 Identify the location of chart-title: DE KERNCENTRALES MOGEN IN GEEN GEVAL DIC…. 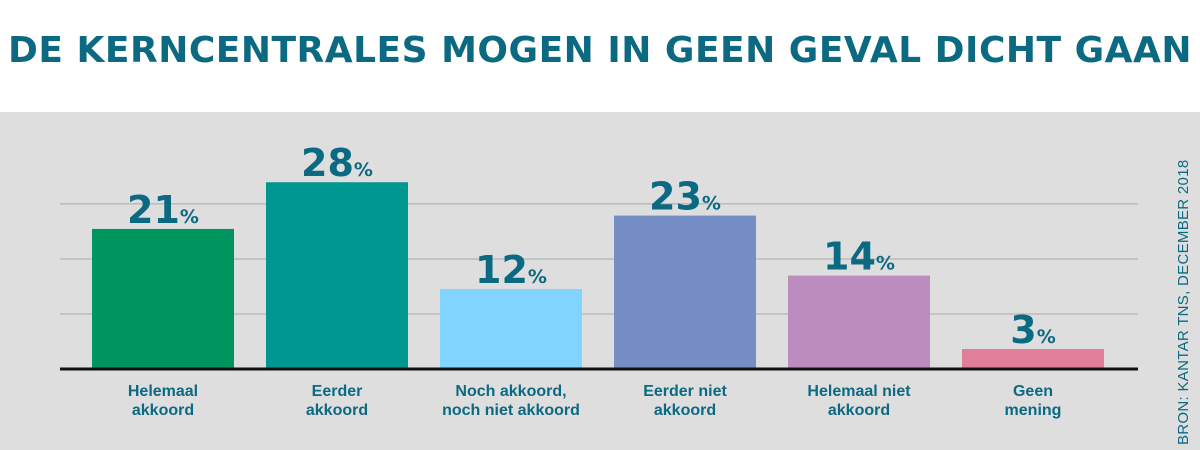
(599, 50).